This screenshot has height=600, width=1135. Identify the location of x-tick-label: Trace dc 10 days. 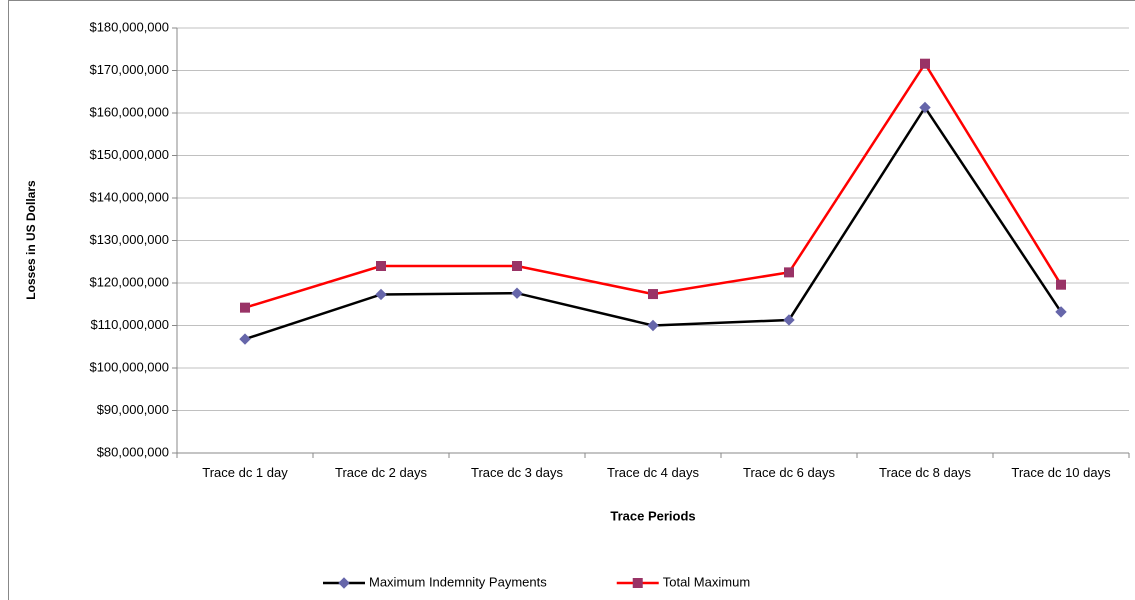
(1061, 472).